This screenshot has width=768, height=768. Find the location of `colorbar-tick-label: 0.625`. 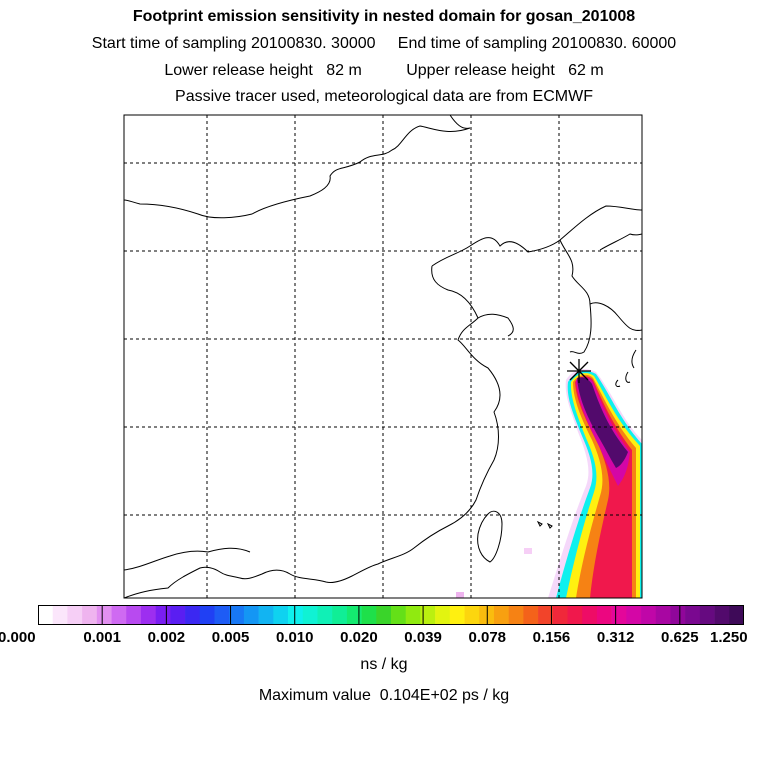

colorbar-tick-label: 0.625 is located at coordinates (680, 637).